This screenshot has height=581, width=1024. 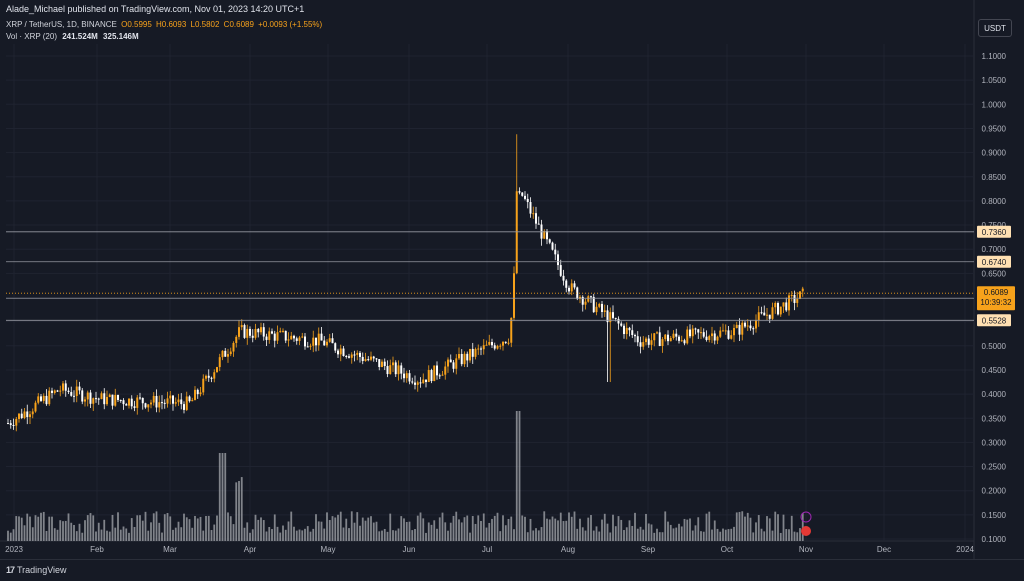 I want to click on change-value: +0.0093 (+1.55%), so click(x=290, y=24).